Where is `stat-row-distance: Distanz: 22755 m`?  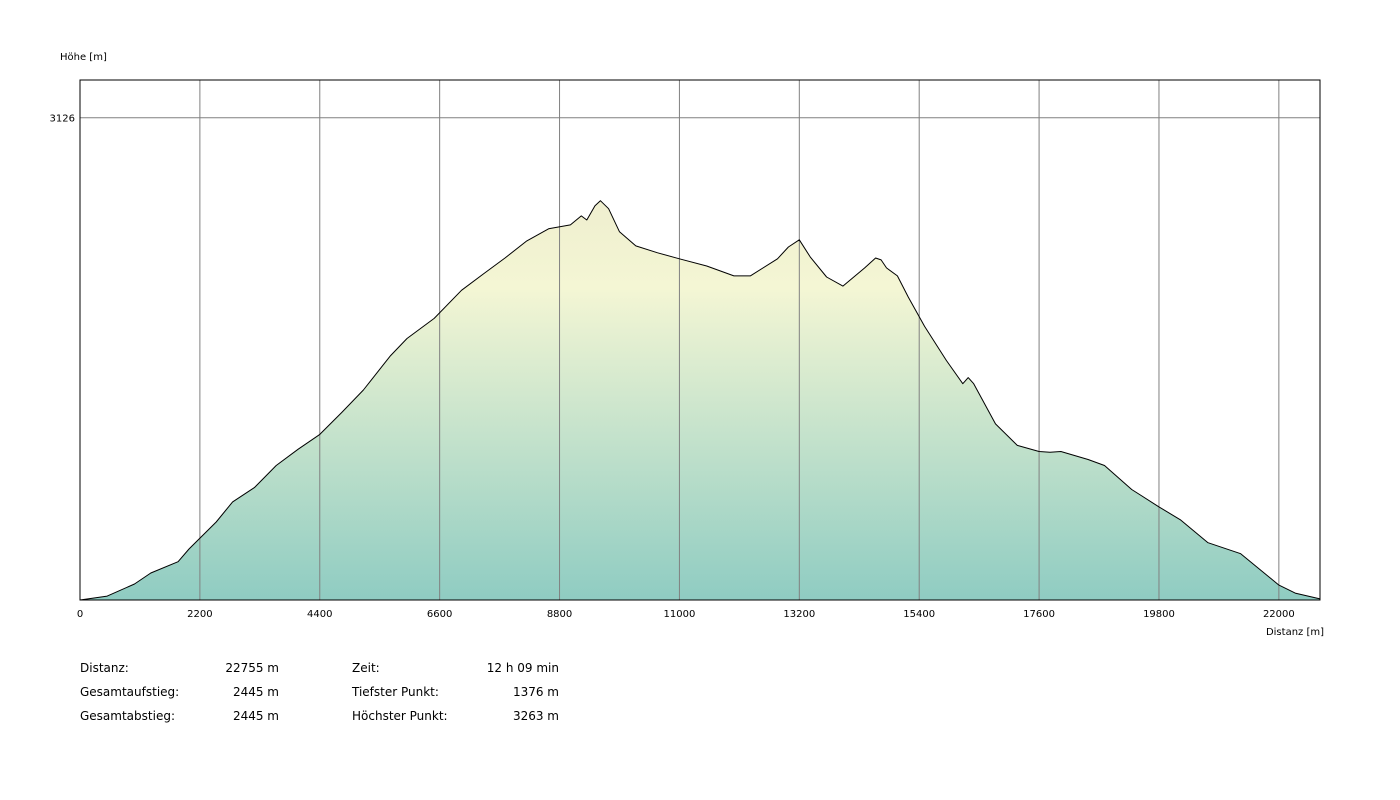
stat-row-distance: Distanz: 22755 m is located at coordinates (179, 668).